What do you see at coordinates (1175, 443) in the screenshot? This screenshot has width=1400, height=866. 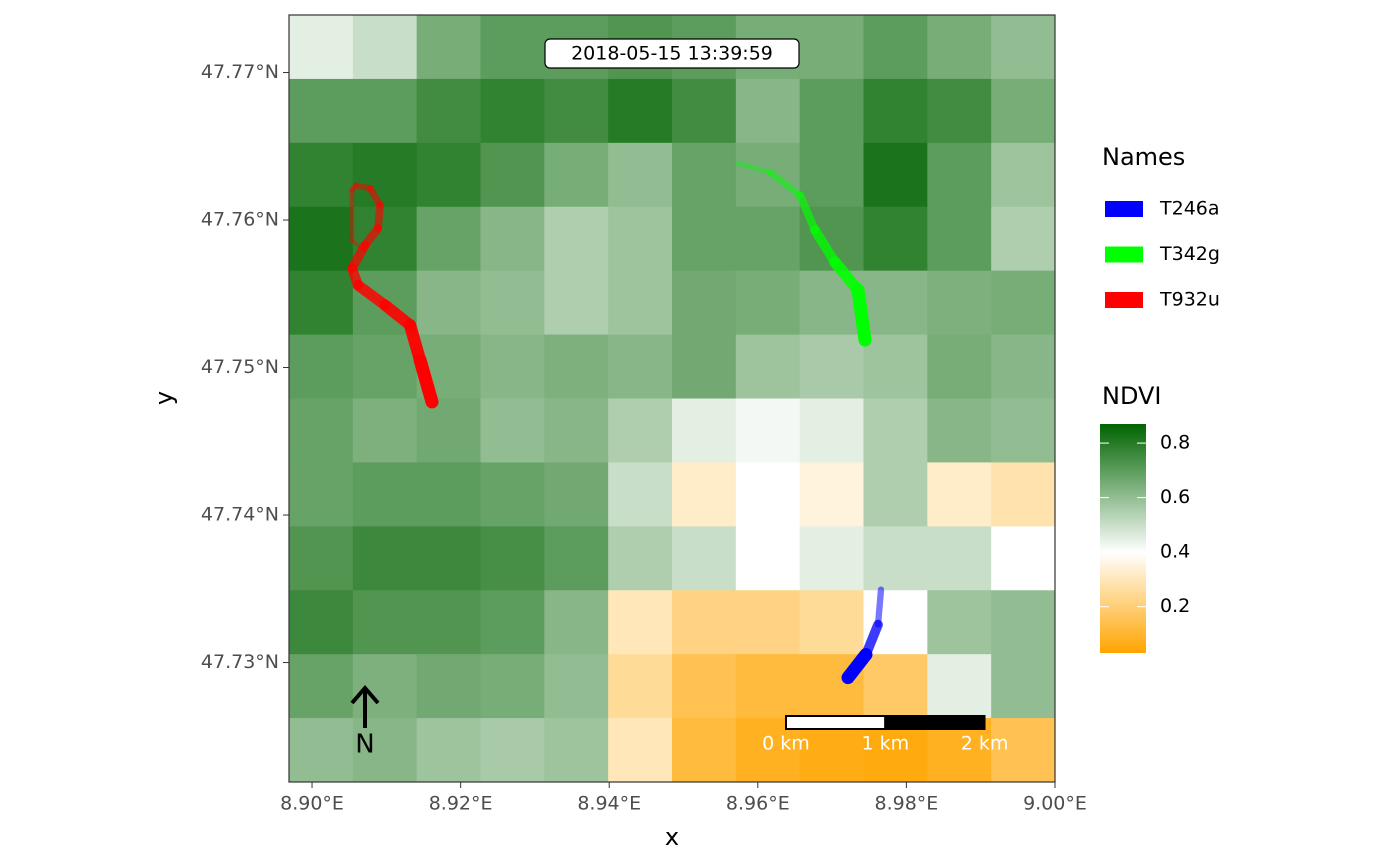 I see `colorbar-tick-label: 0.8` at bounding box center [1175, 443].